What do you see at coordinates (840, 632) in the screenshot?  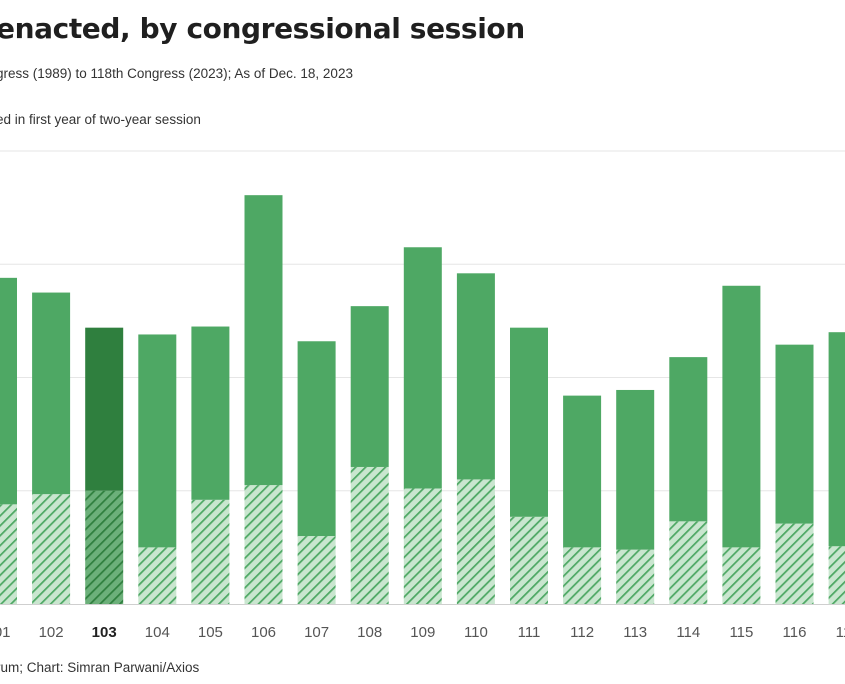 I see `x-tick-label: 117` at bounding box center [840, 632].